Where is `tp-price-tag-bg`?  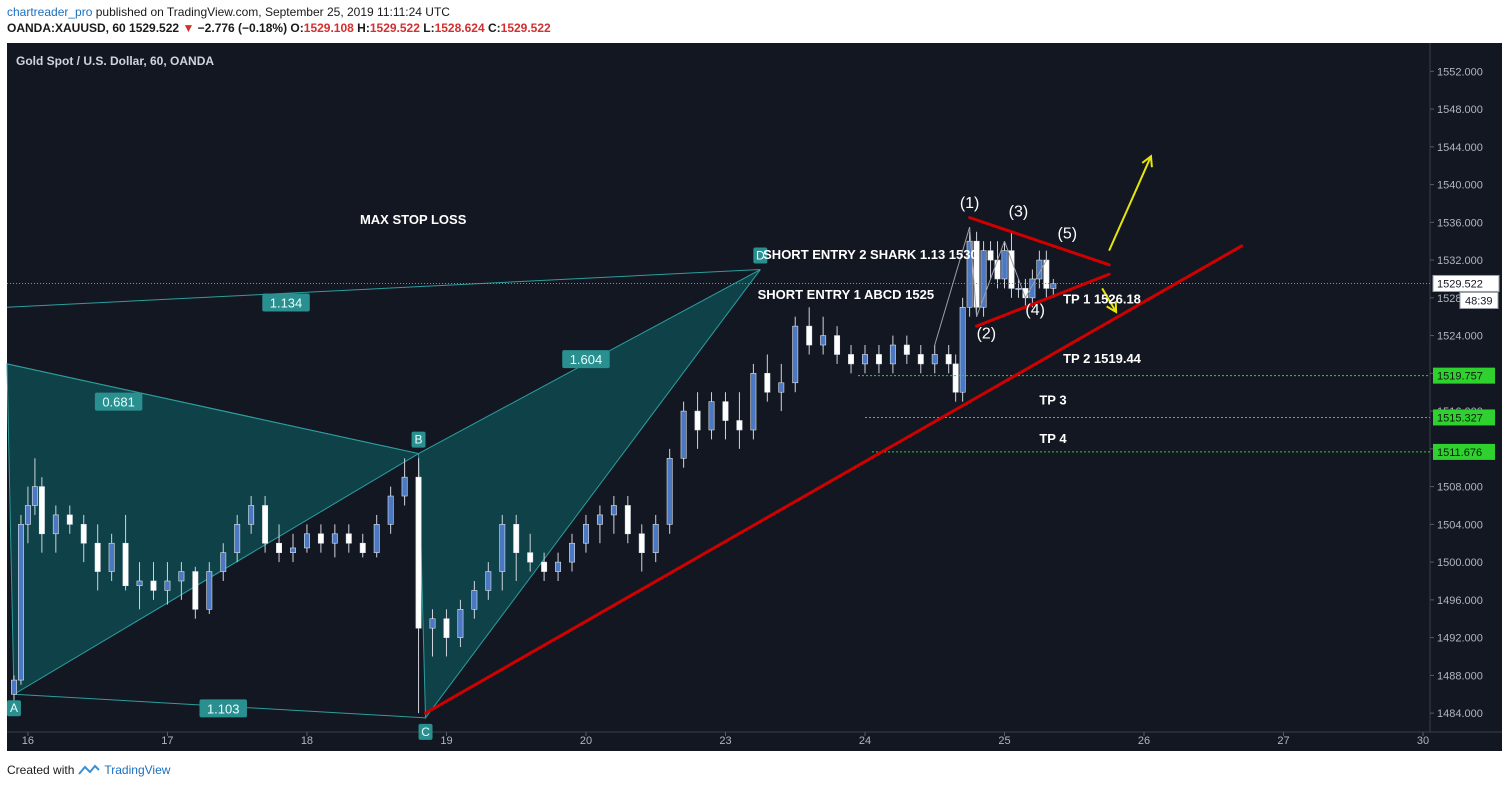 tp-price-tag-bg is located at coordinates (1464, 417).